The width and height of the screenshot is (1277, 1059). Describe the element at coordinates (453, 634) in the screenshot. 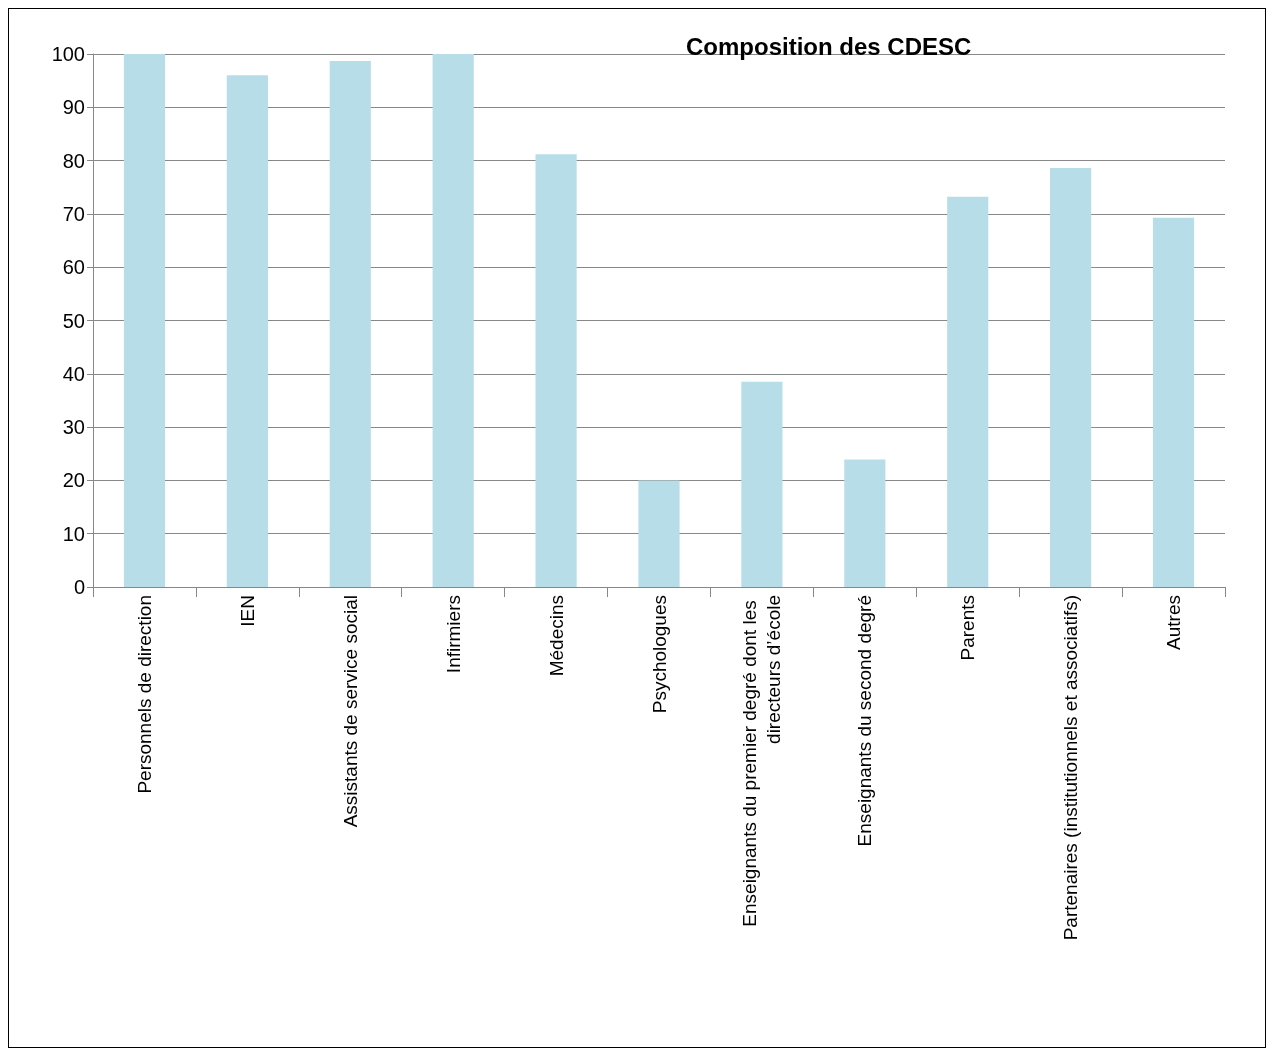

I see `x-tick-label: Infirmiers` at that location.